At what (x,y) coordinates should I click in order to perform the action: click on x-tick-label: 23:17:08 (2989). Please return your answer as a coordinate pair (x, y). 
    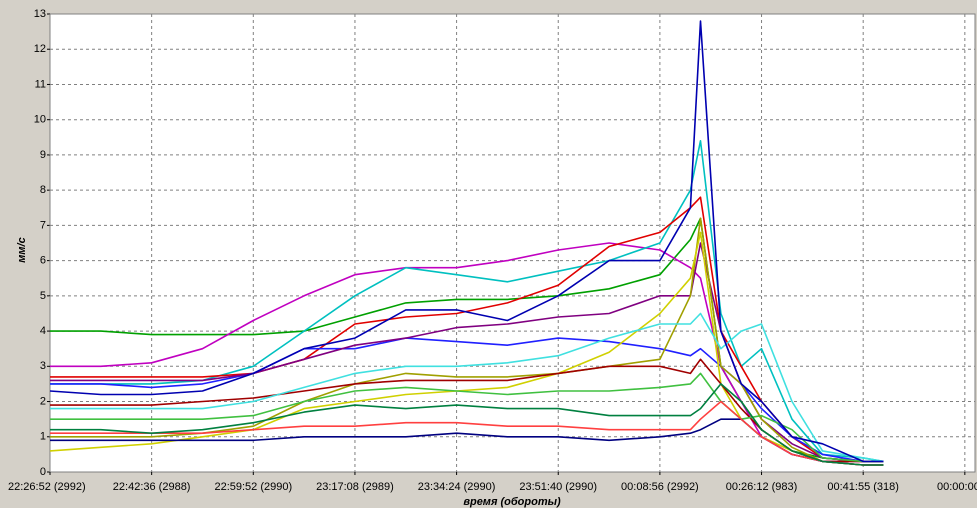
    Looking at the image, I should click on (355, 487).